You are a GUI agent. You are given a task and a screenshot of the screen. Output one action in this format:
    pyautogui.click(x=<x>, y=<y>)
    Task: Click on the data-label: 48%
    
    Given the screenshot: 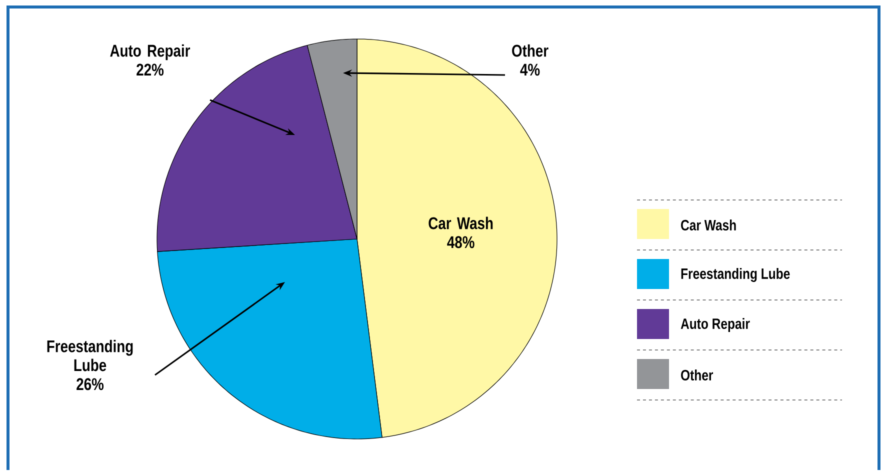 What is the action you would take?
    pyautogui.click(x=460, y=242)
    